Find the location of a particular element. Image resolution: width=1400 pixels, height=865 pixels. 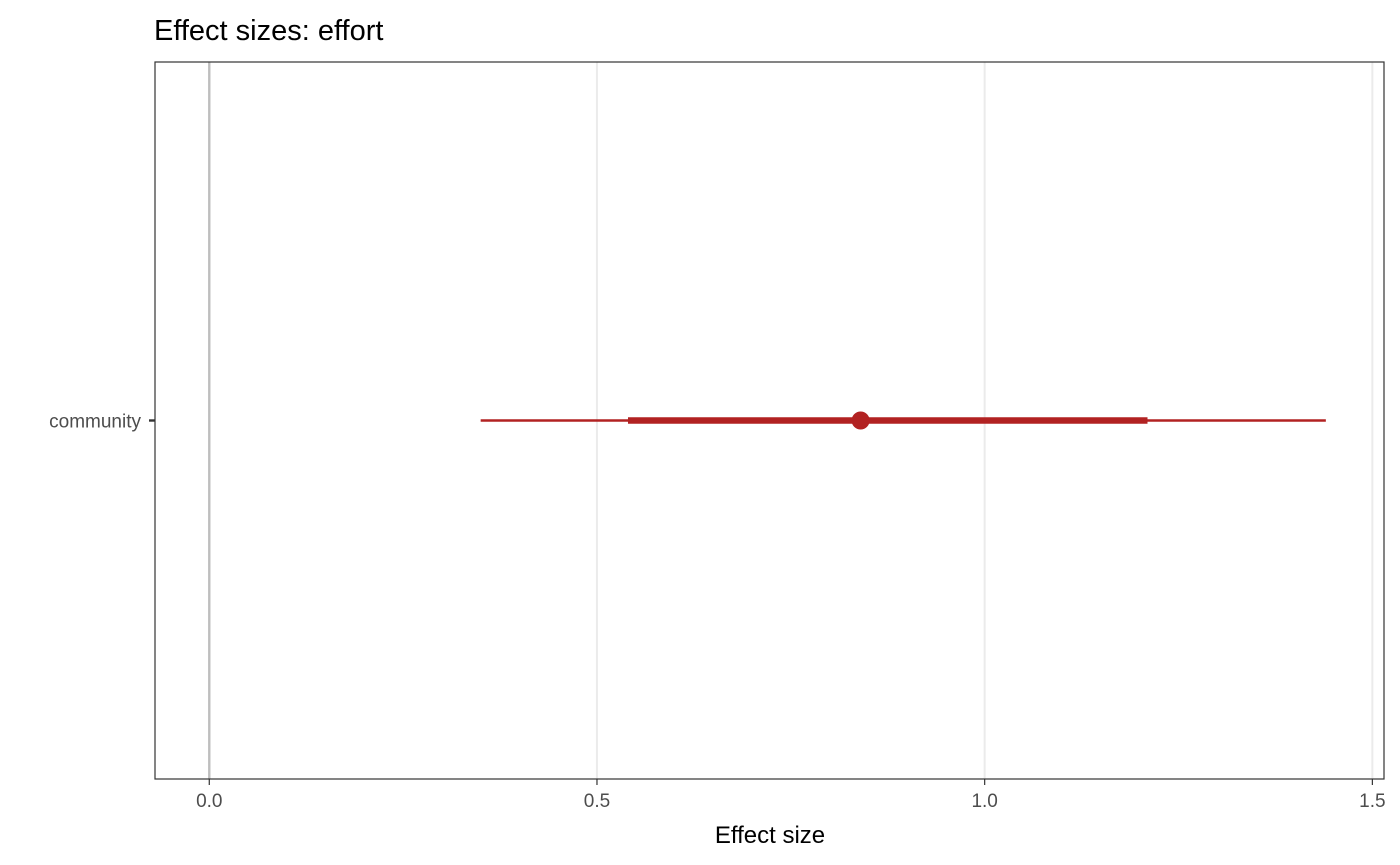

y-tick-label-community: community is located at coordinates (95, 422).